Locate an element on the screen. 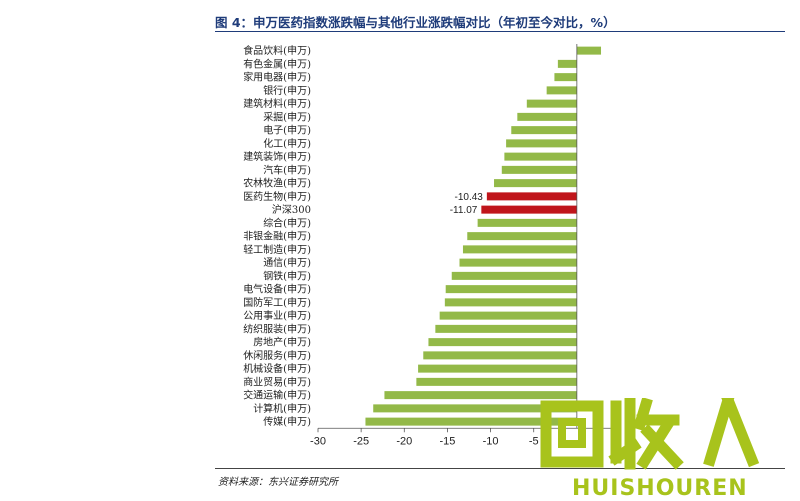 This screenshot has width=800, height=501. watermark-glyph-hui is located at coordinates (572, 434).